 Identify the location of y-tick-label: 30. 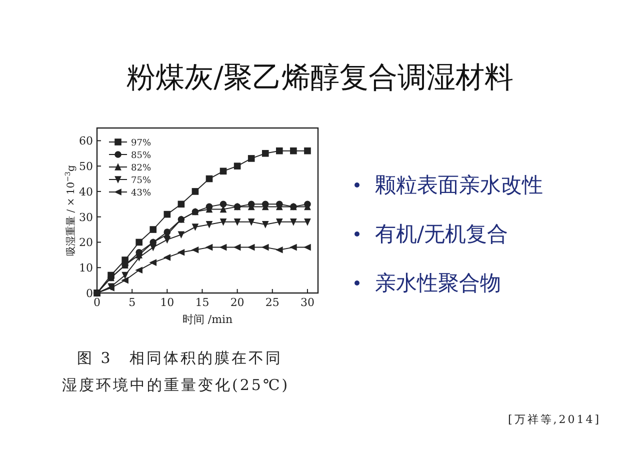
(86, 217).